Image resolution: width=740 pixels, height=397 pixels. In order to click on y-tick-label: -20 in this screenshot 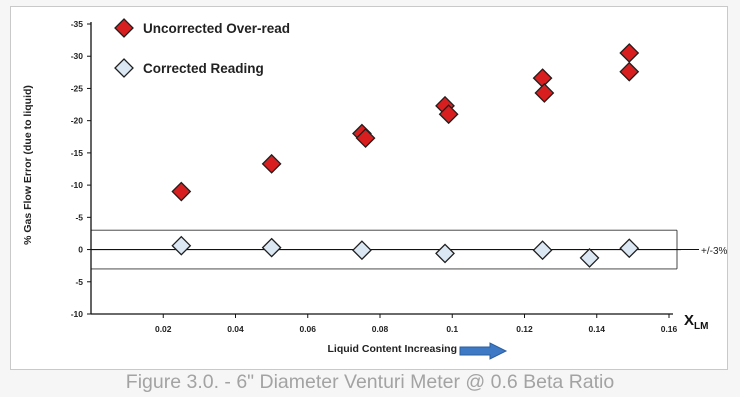, I will do `click(77, 121)`.